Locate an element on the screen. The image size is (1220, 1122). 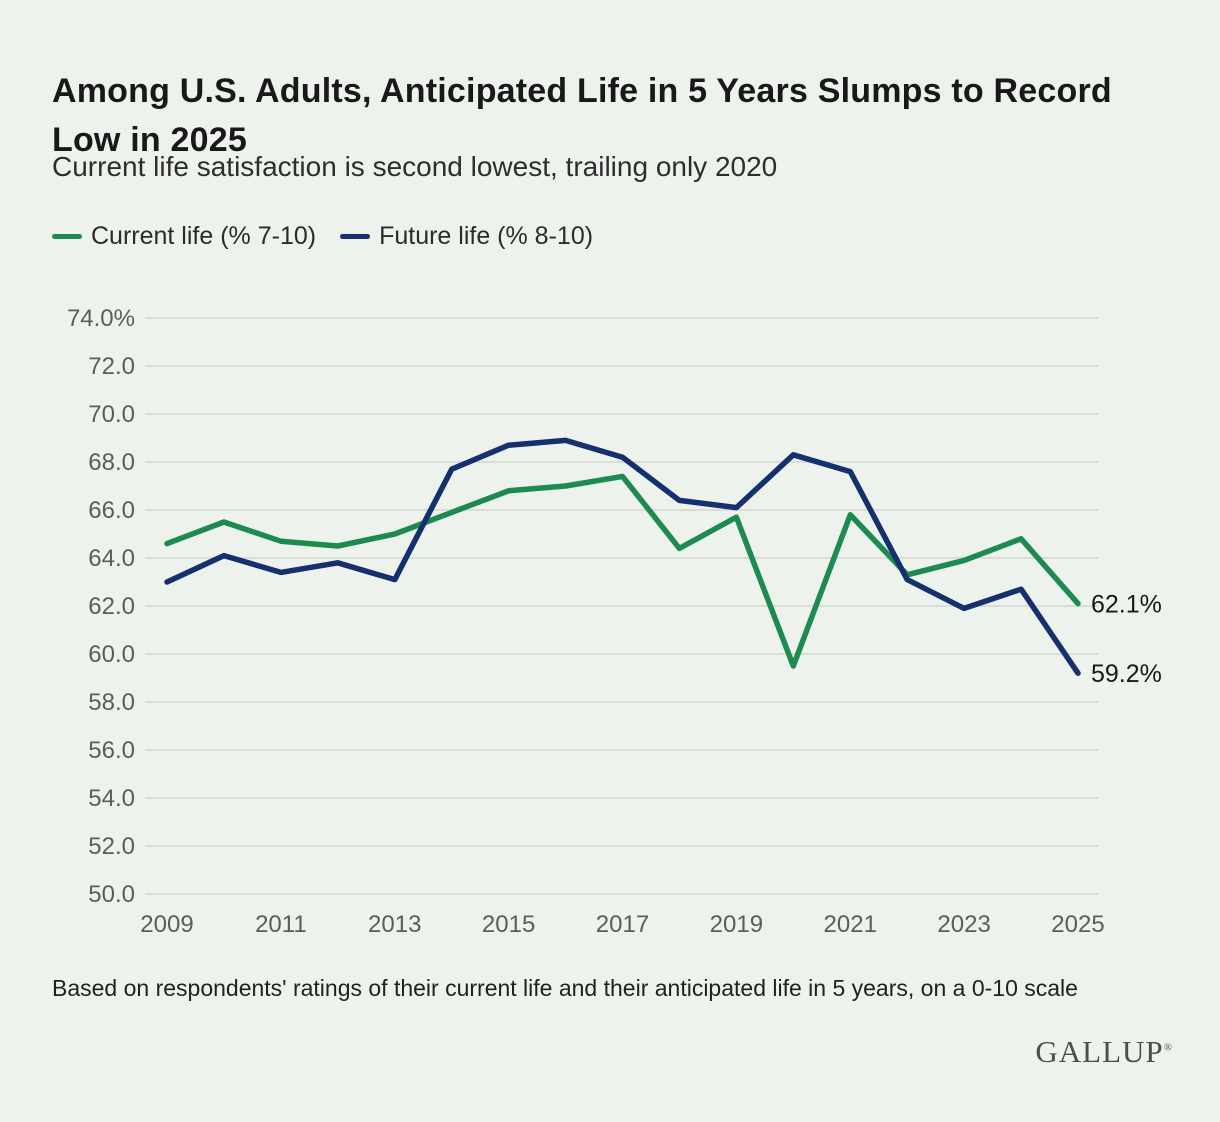
y-axis-label: 62.0 is located at coordinates (111, 606).